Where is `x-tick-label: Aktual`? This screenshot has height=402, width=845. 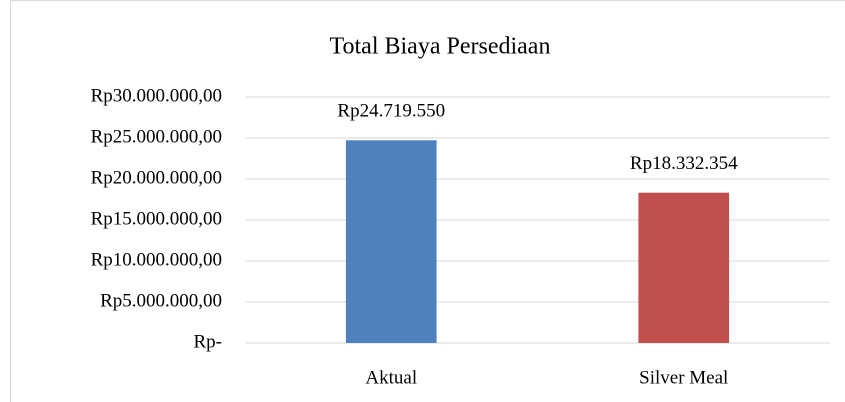 x-tick-label: Aktual is located at coordinates (391, 377).